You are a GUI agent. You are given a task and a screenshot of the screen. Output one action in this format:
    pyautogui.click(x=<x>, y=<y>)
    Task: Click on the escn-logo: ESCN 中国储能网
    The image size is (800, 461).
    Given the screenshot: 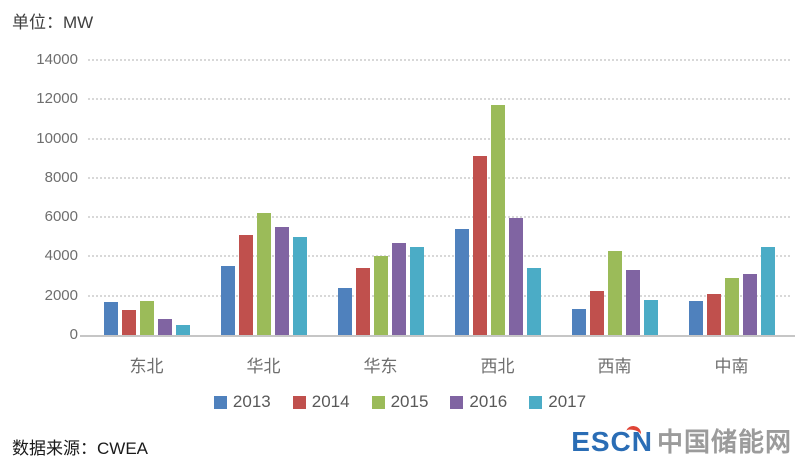 What is the action you would take?
    pyautogui.click(x=681, y=440)
    